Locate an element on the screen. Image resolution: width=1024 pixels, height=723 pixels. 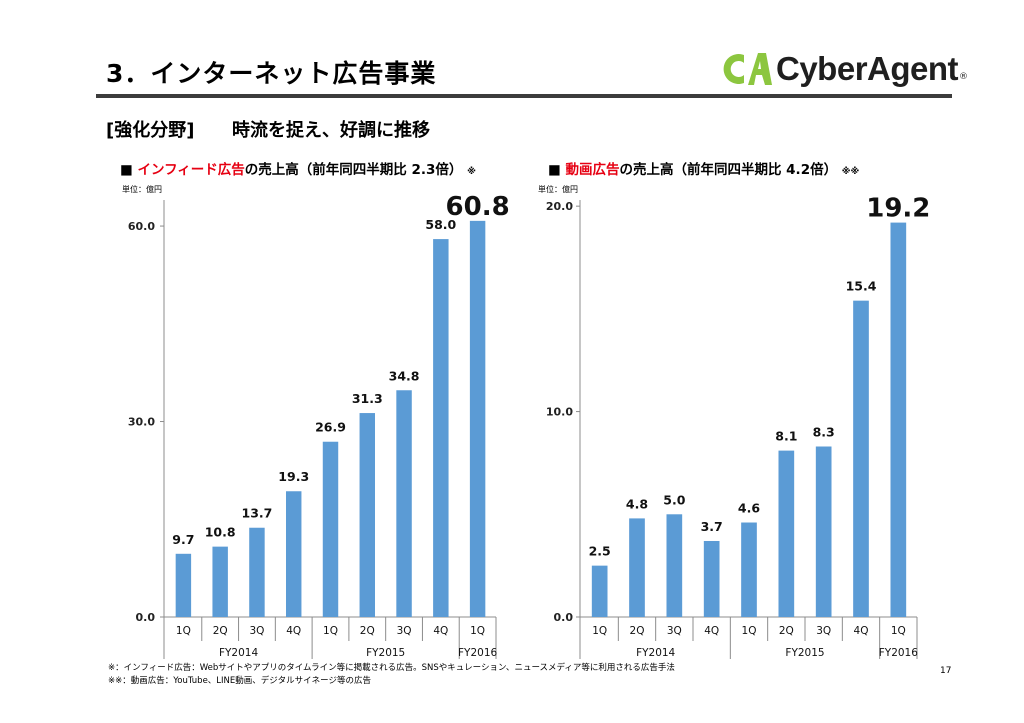
bar-value-label: 5.0 is located at coordinates (674, 499).